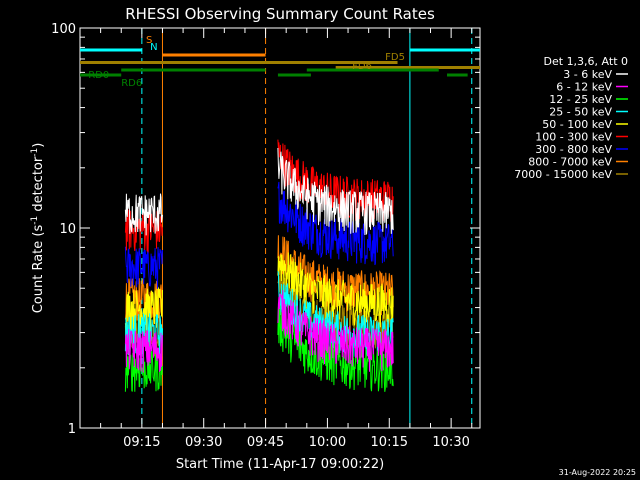  Describe the element at coordinates (203, 442) in the screenshot. I see `x-tick-label: 09:30` at that location.